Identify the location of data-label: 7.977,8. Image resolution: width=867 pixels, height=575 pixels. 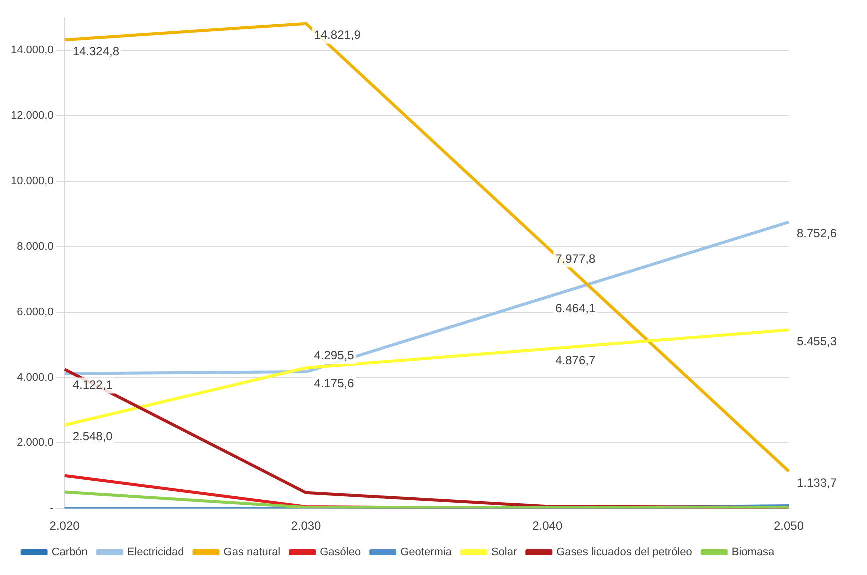
(576, 259).